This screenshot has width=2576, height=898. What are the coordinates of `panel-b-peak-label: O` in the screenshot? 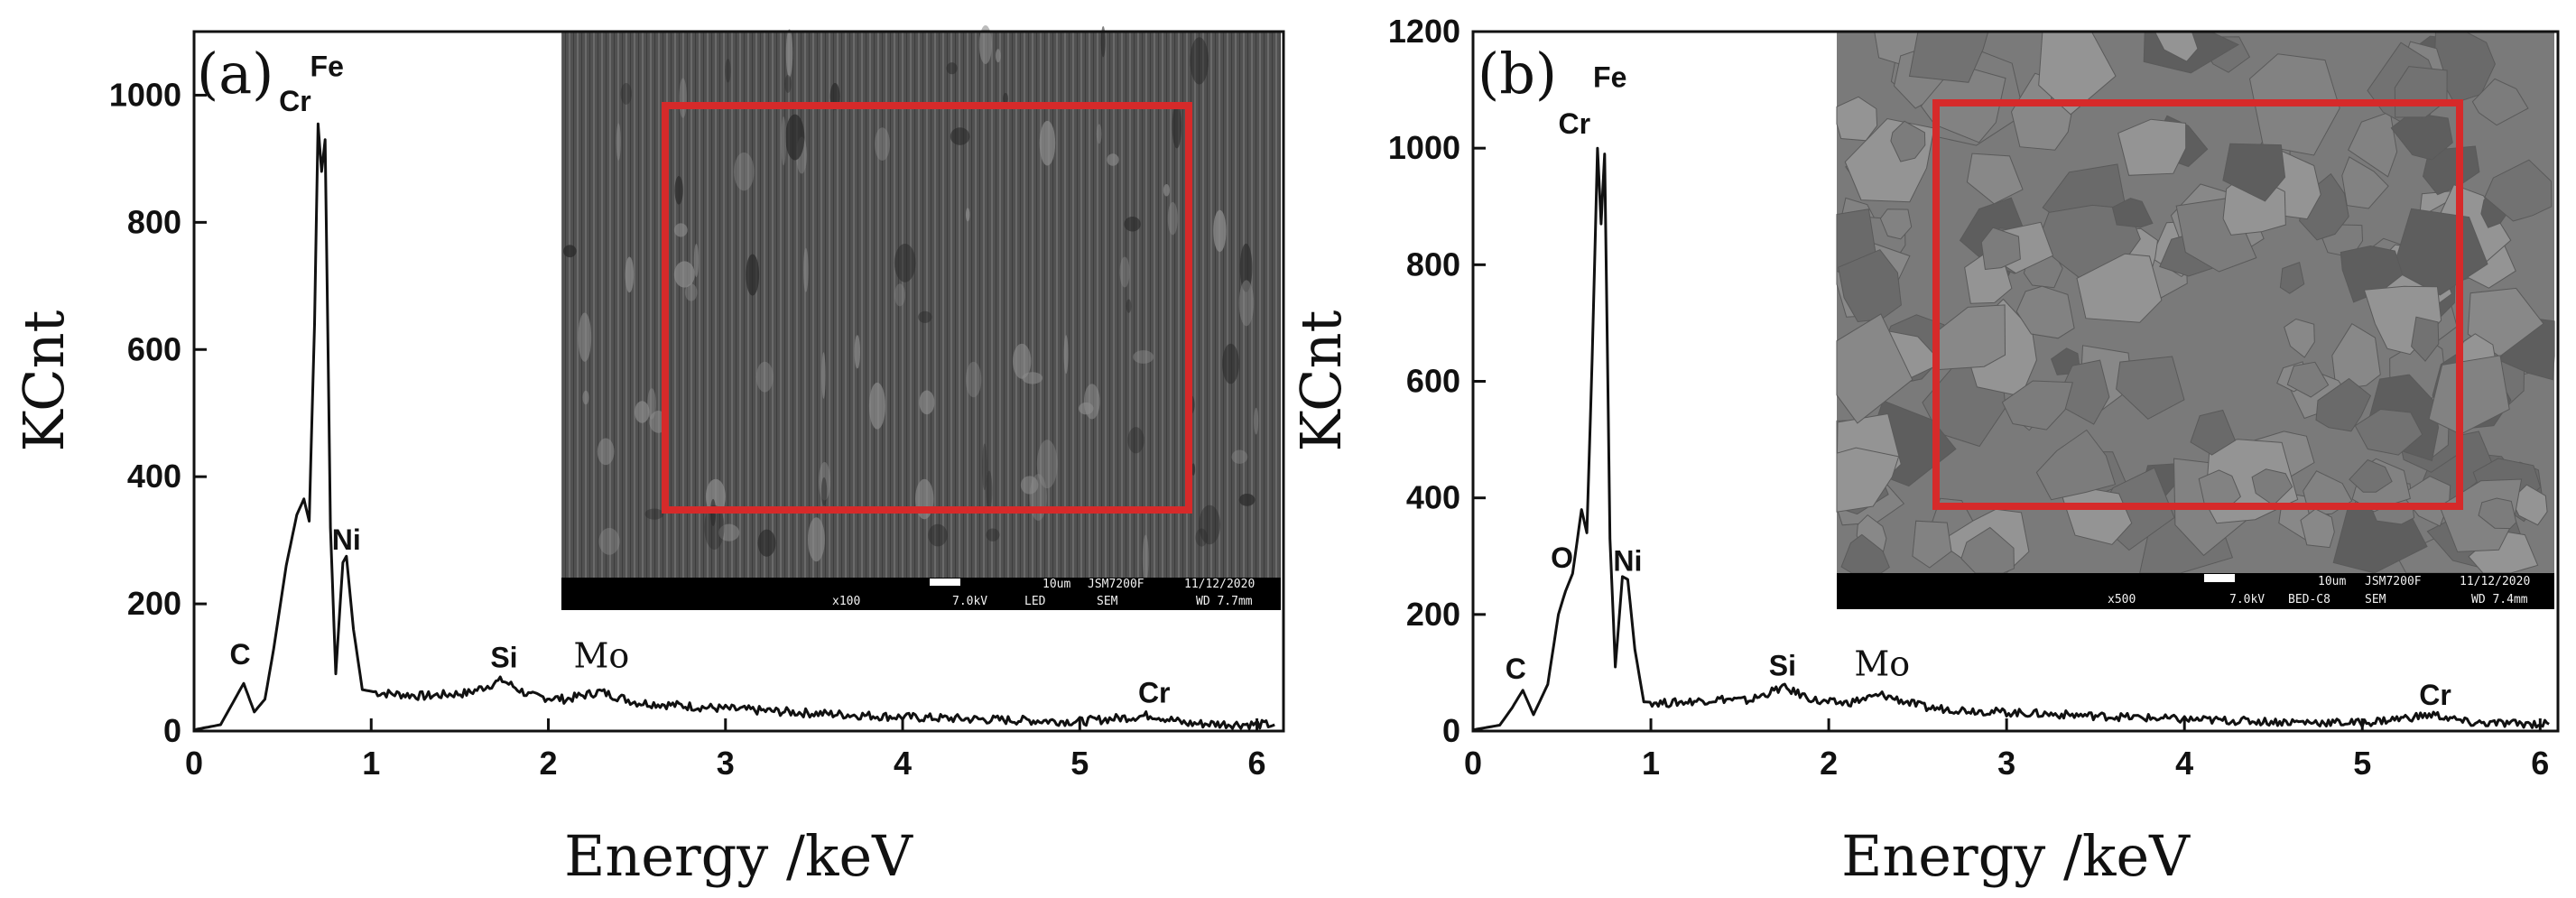 It's located at (1562, 558).